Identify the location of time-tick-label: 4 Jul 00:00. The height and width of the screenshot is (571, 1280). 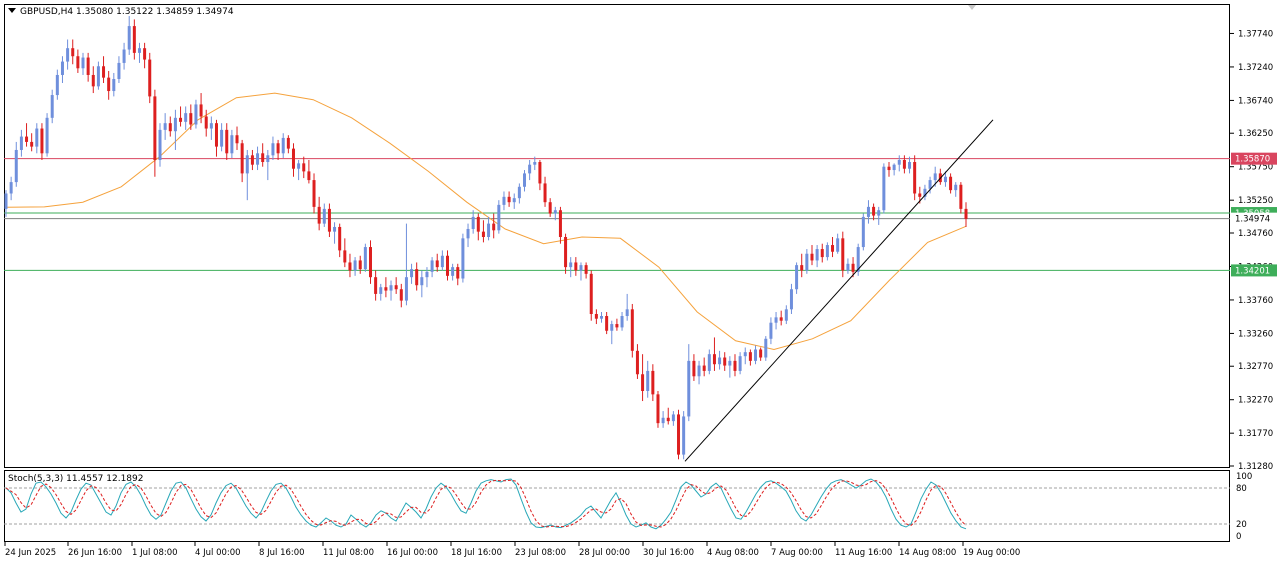
(218, 553).